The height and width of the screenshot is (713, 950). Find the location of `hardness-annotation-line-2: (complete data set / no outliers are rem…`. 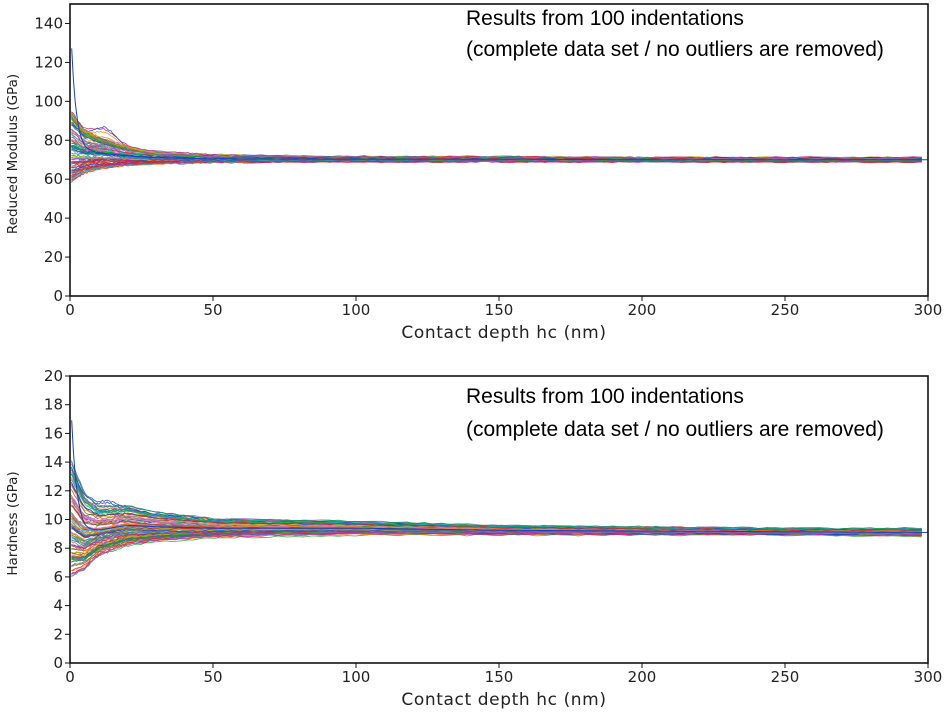

hardness-annotation-line-2: (complete data set / no outliers are rem… is located at coordinates (675, 429).